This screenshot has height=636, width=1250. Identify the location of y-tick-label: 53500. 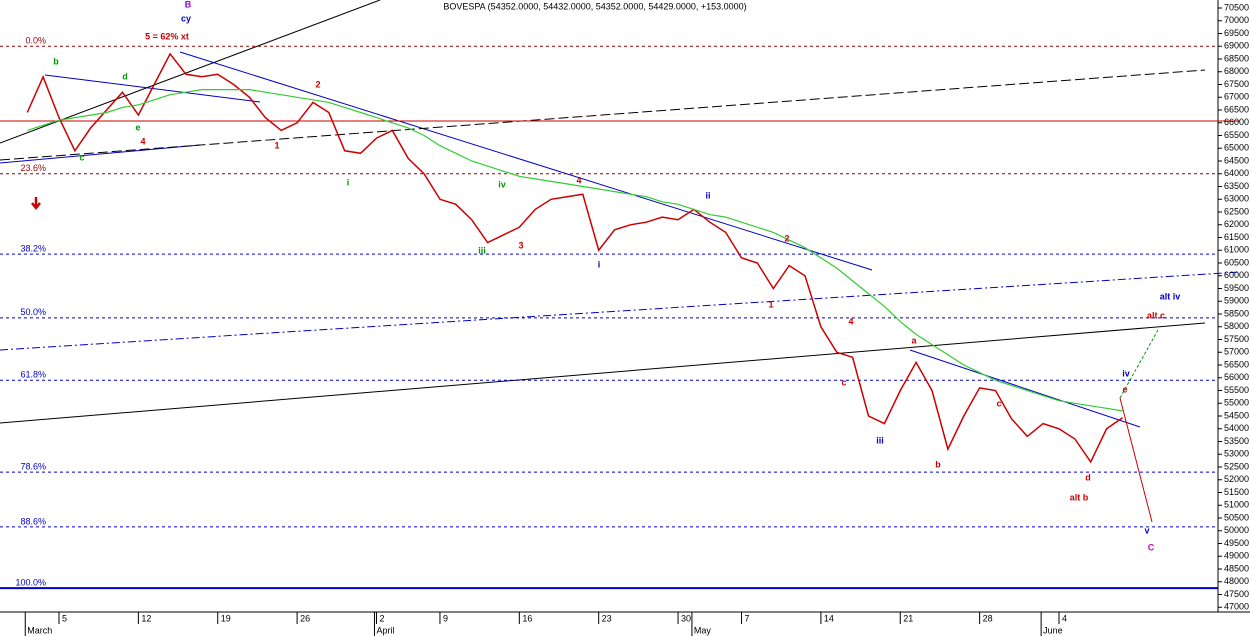
(1236, 441).